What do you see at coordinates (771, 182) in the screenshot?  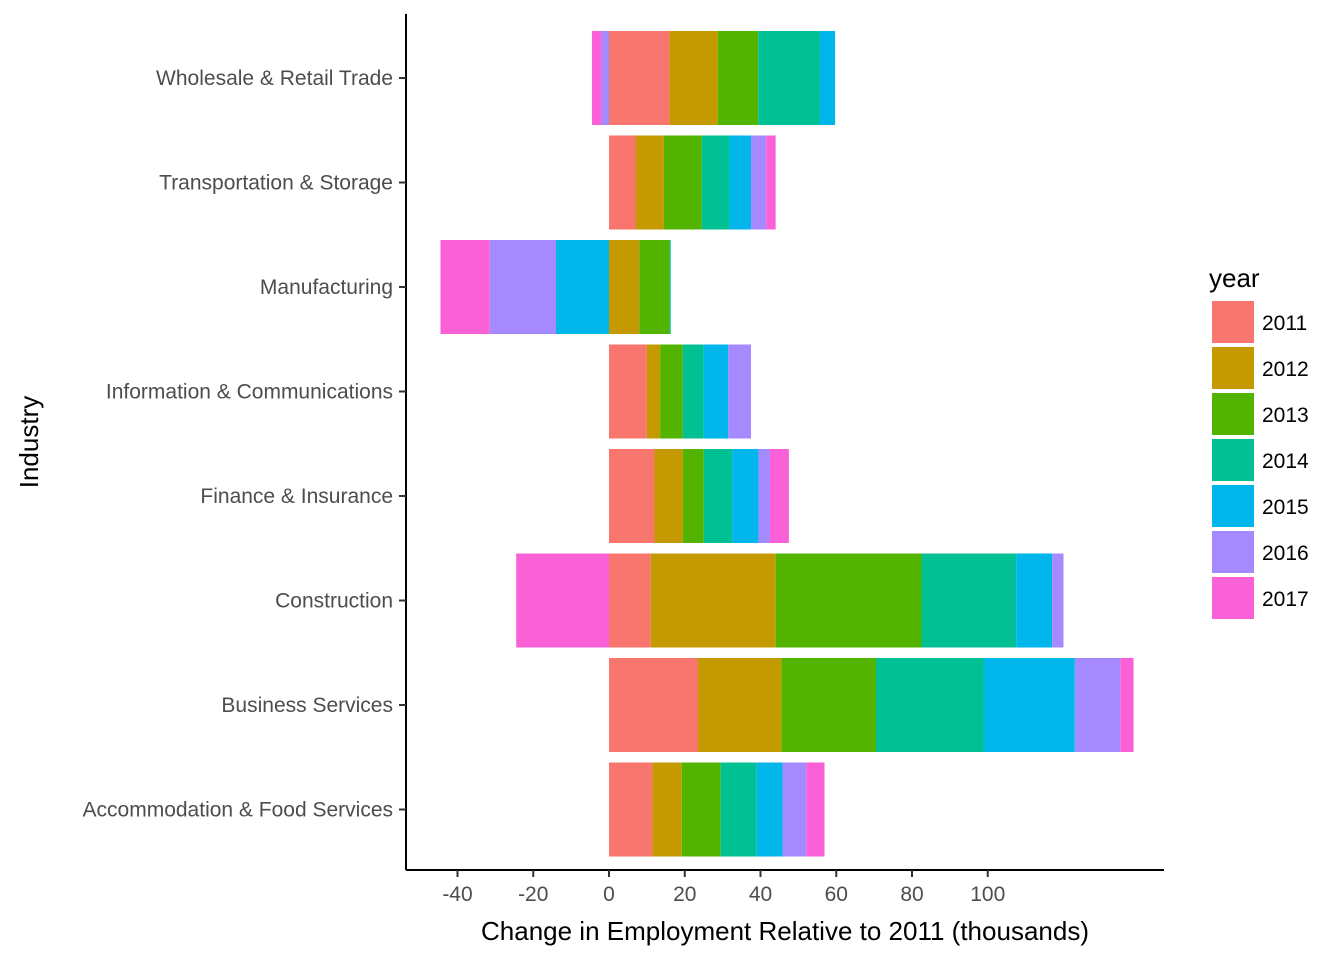 I see `bar-2017-transportation-storage` at bounding box center [771, 182].